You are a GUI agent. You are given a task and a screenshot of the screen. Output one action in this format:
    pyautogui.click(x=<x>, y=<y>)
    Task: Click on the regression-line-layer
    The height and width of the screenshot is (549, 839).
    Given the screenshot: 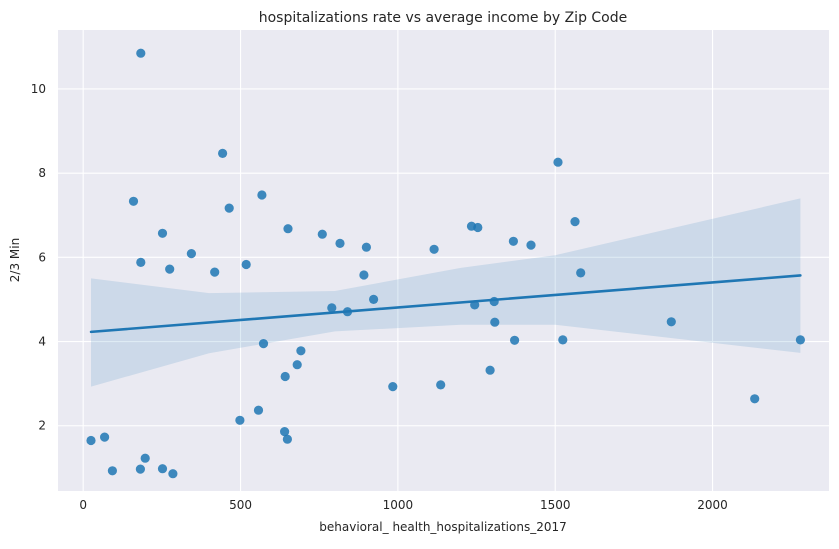 What is the action you would take?
    pyautogui.click(x=445, y=304)
    